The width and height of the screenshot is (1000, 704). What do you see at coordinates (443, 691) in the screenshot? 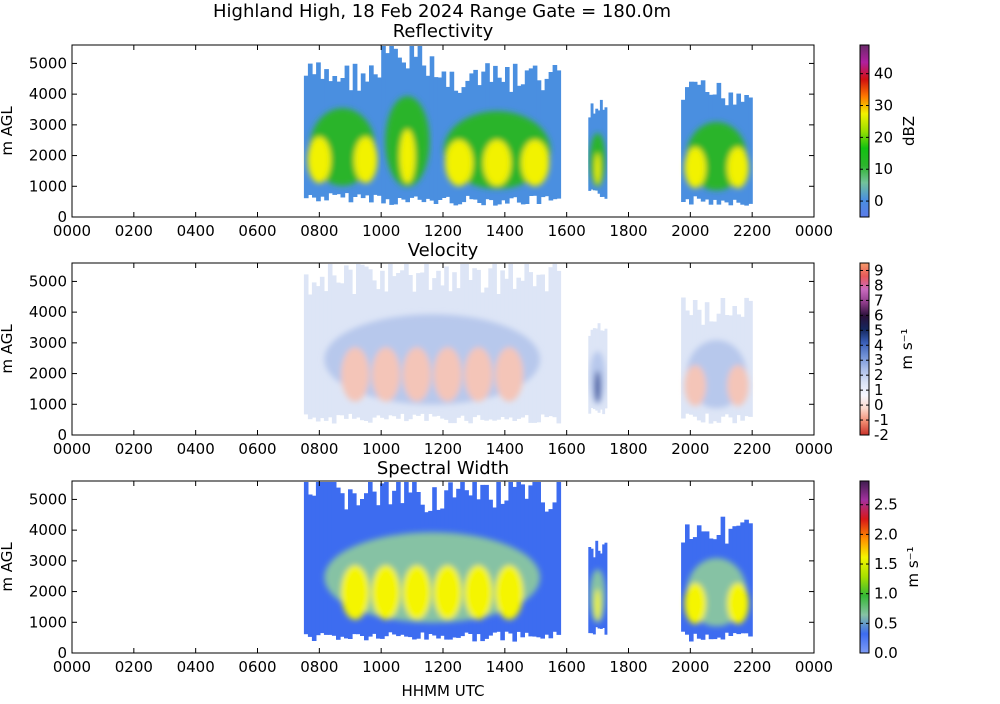
I see `figure-xlabel: HHMM UTC` at bounding box center [443, 691].